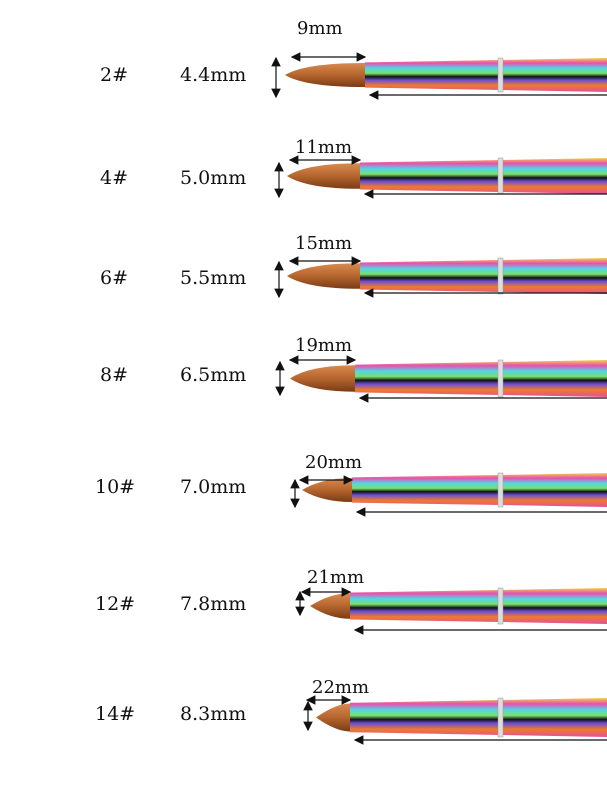 The width and height of the screenshot is (607, 802). What do you see at coordinates (341, 687) in the screenshot?
I see `tip-length-label: 22mm` at bounding box center [341, 687].